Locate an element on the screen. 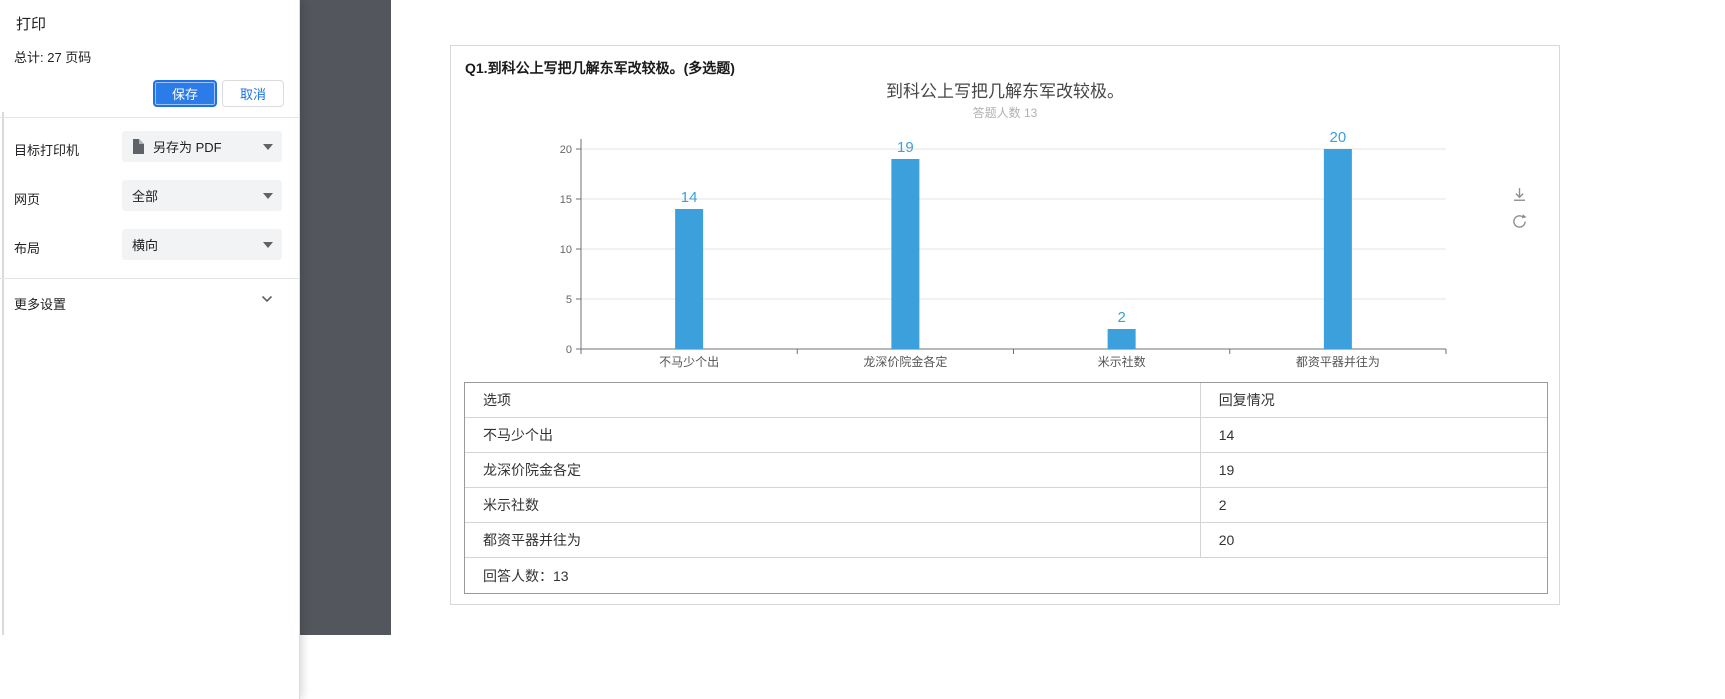  svg-text: 不马少个出 is located at coordinates (689, 362).